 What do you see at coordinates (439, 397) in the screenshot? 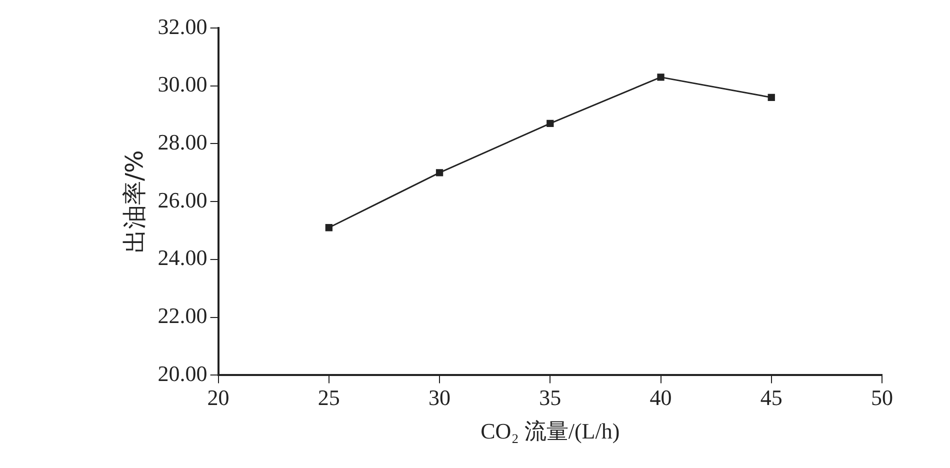
I see `x-tick-label: 30` at bounding box center [439, 397].